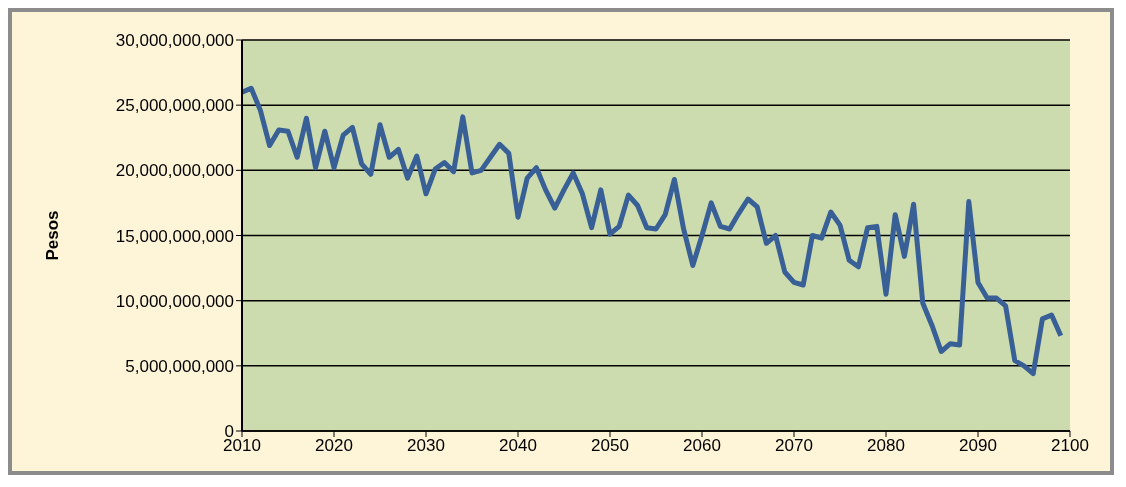 The width and height of the screenshot is (1126, 487). What do you see at coordinates (174, 301) in the screenshot?
I see `y-tick-label: 10,000,000,000` at bounding box center [174, 301].